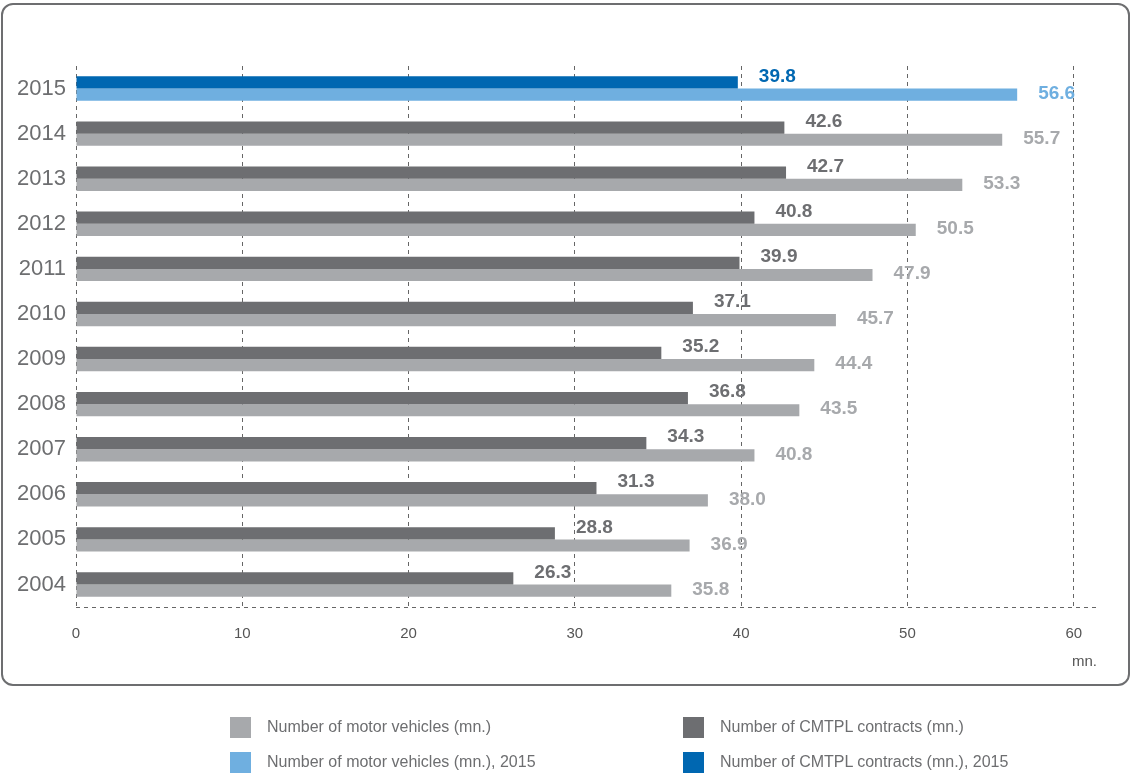 The width and height of the screenshot is (1133, 776). I want to click on data-label: 39.8, so click(777, 75).